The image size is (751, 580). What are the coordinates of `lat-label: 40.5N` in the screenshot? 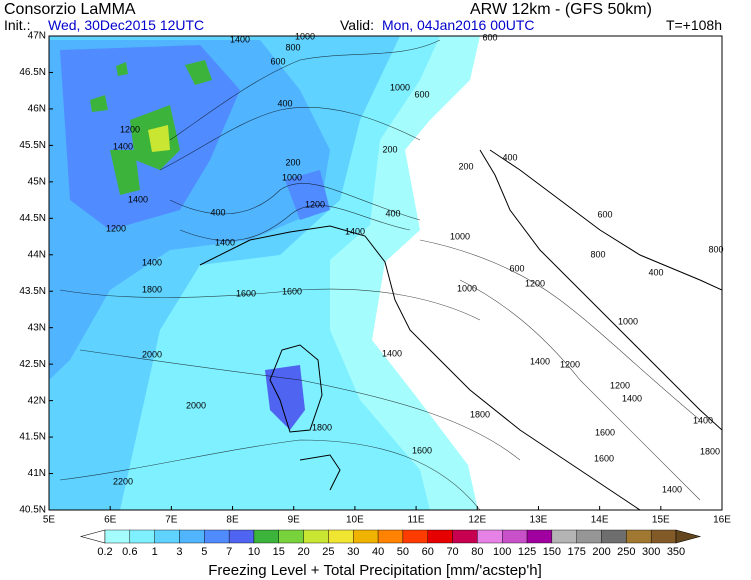 It's located at (32, 510).